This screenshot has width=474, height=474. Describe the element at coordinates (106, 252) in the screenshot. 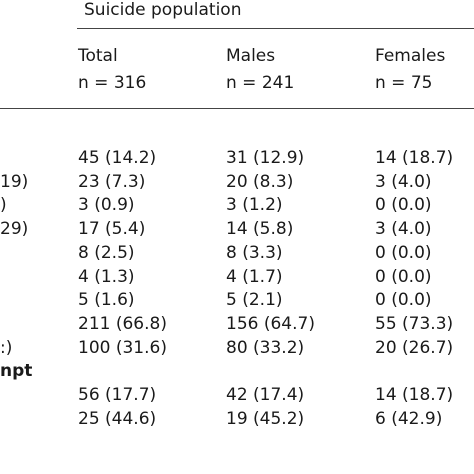

I see `table-cell: 8 (2.5)` at that location.